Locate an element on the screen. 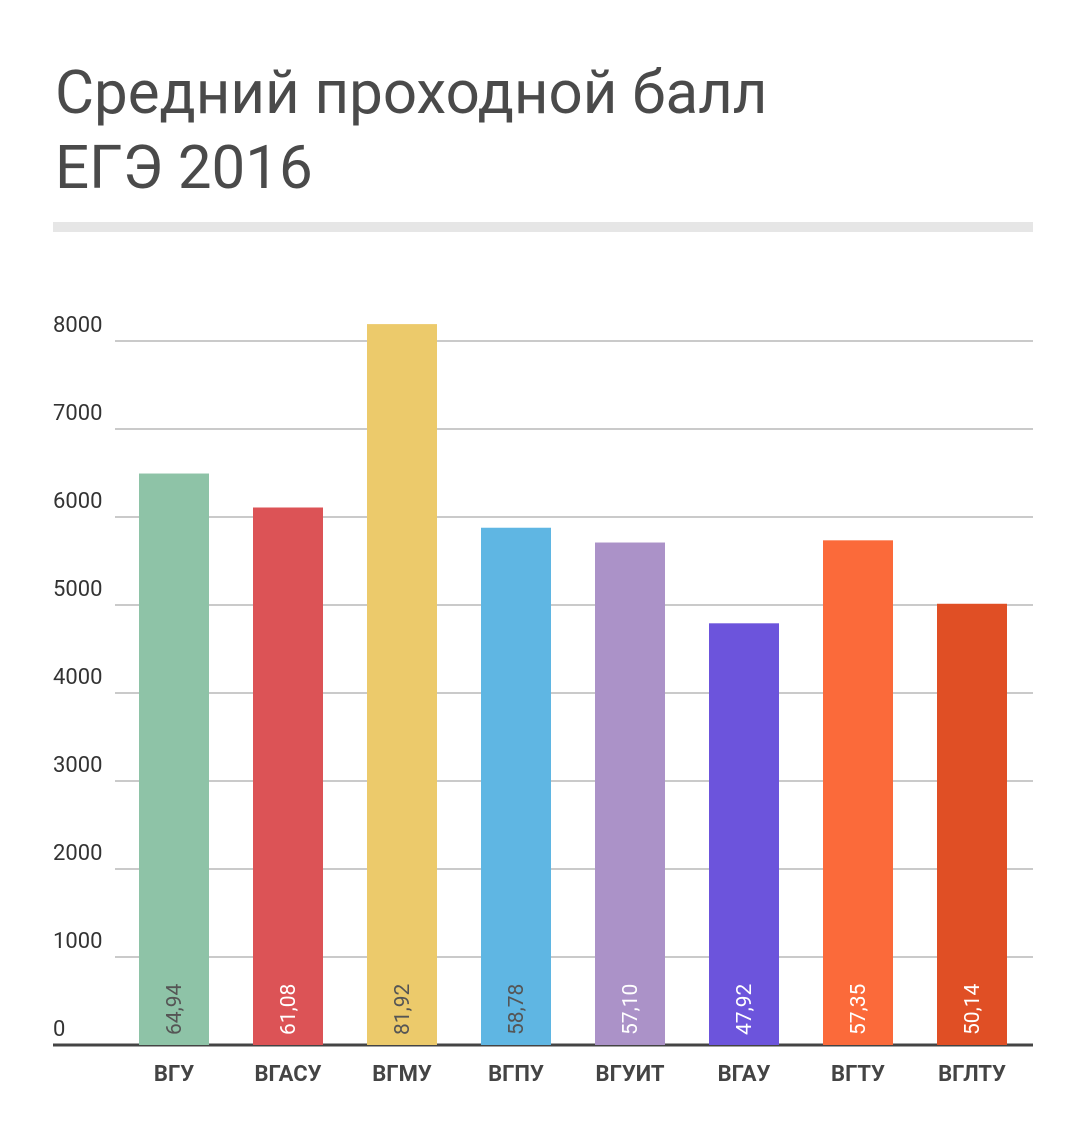  x-tick-label: ВГУИТ is located at coordinates (630, 1074).